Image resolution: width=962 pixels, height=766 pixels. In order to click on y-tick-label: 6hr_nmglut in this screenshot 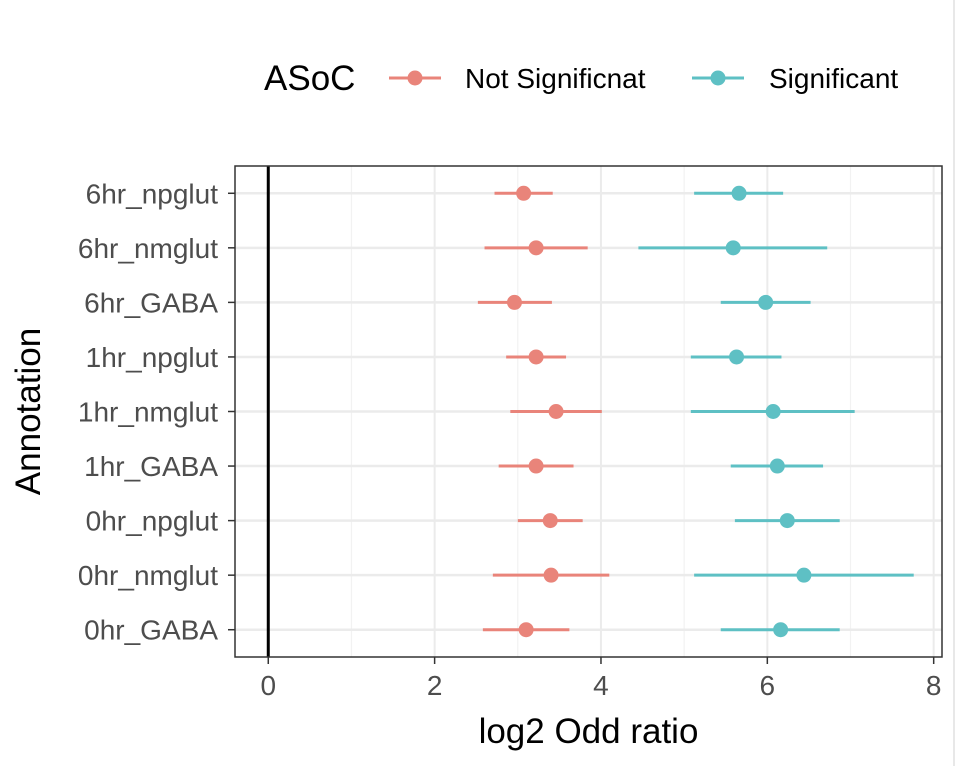, I will do `click(148, 248)`.